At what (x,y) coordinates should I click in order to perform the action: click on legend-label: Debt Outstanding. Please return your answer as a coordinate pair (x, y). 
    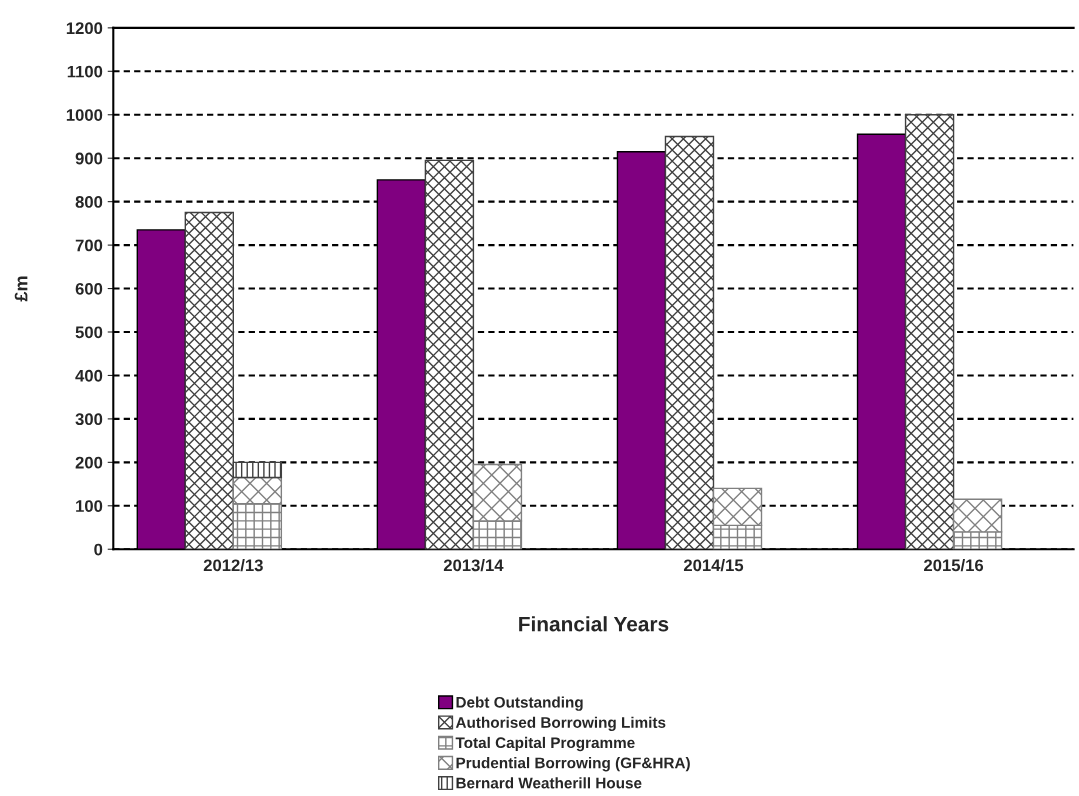
    Looking at the image, I should click on (519, 703).